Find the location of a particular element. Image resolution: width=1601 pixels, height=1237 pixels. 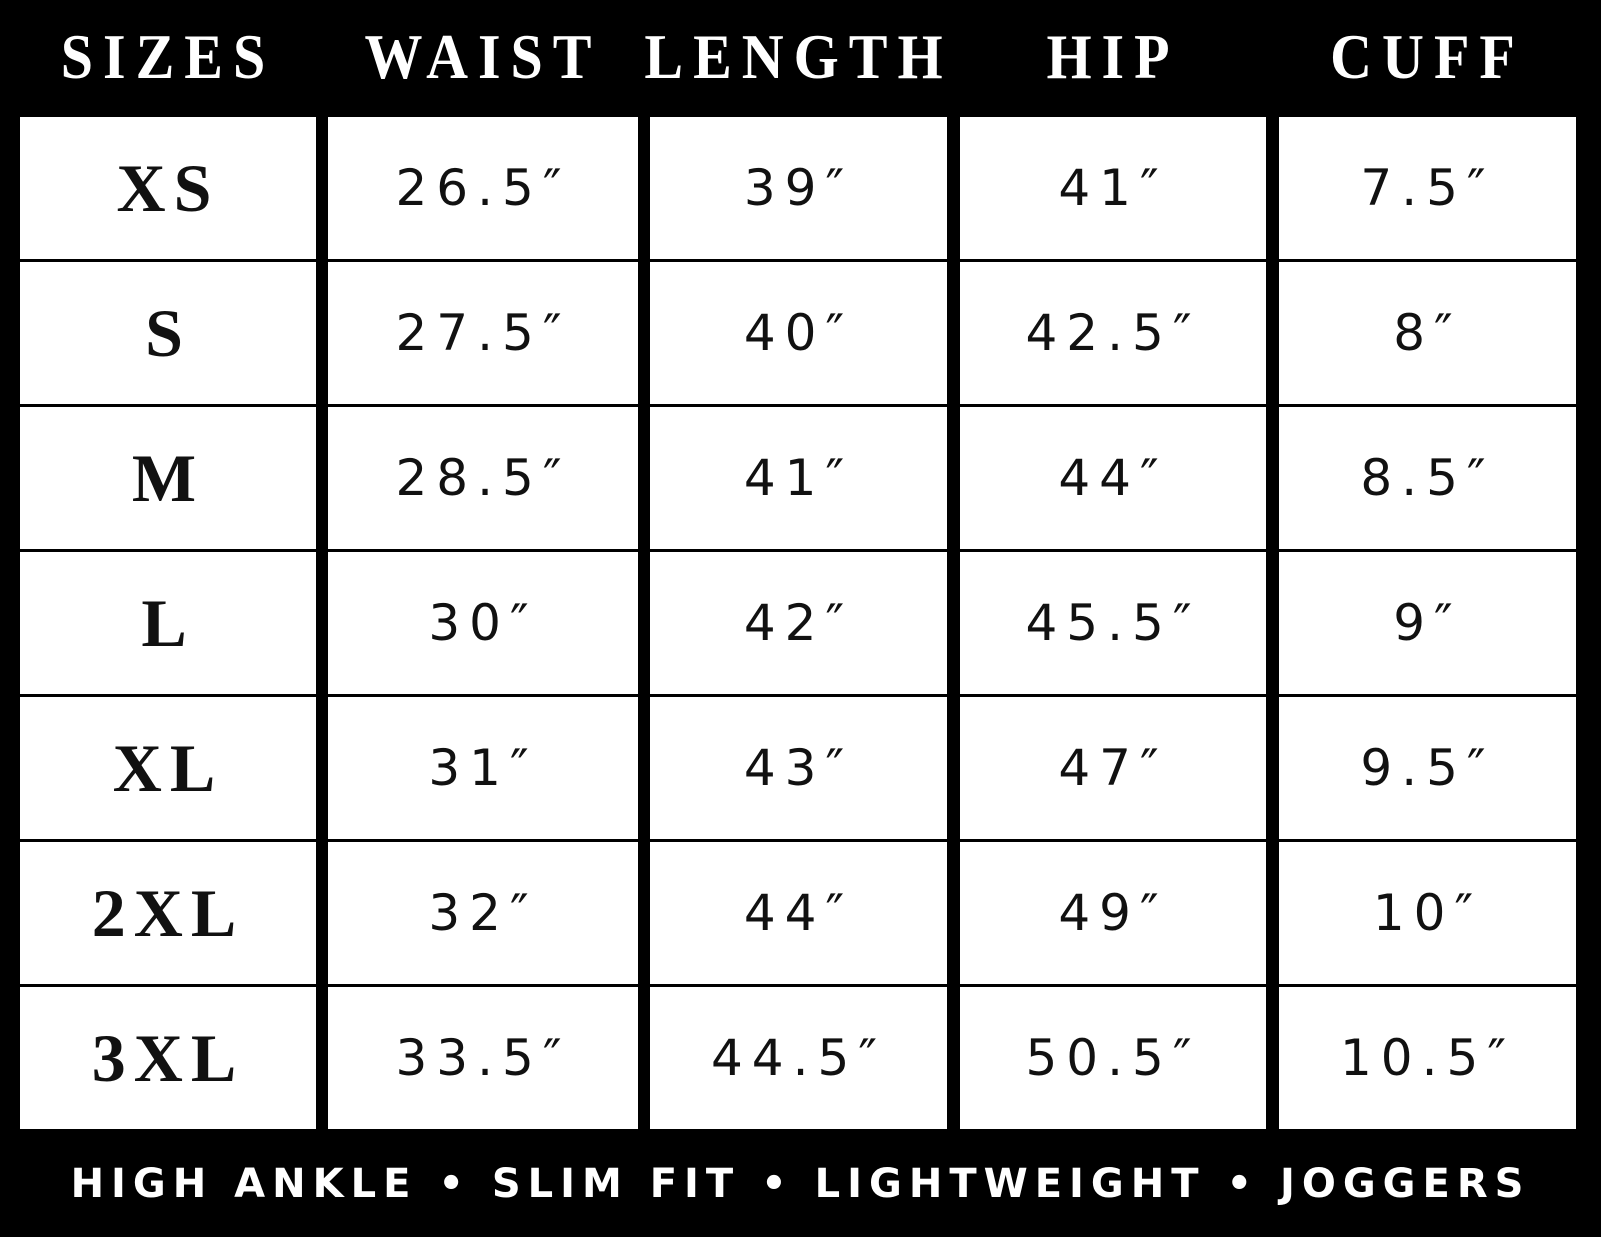

measurement: 42.5″ is located at coordinates (1113, 333).